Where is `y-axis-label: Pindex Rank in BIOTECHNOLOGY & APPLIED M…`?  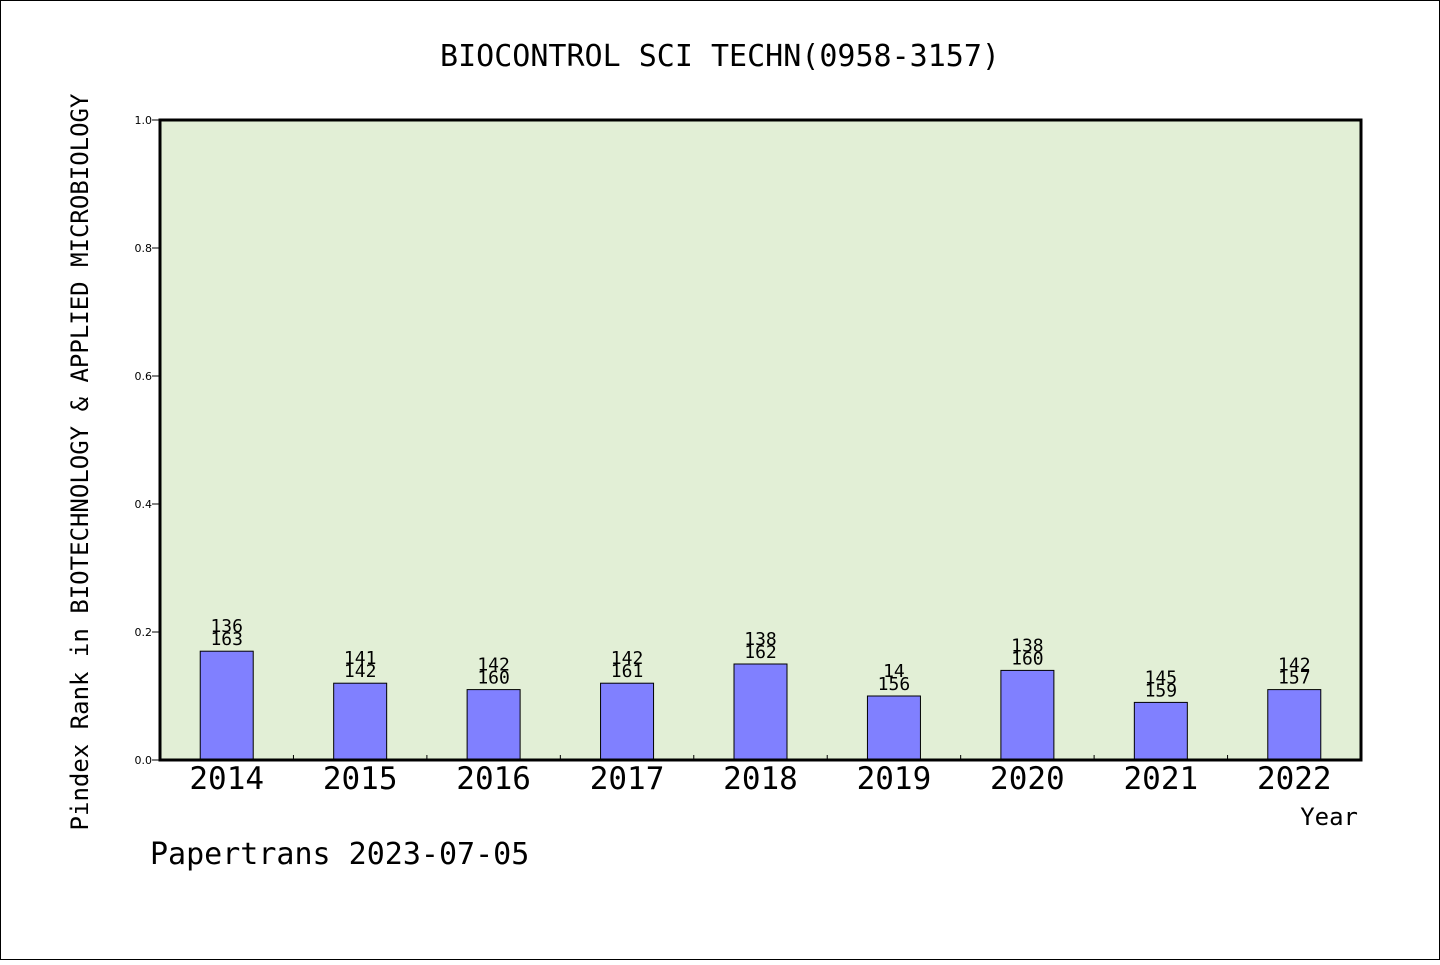
y-axis-label: Pindex Rank in BIOTECHNOLOGY & APPLIED M… is located at coordinates (80, 461).